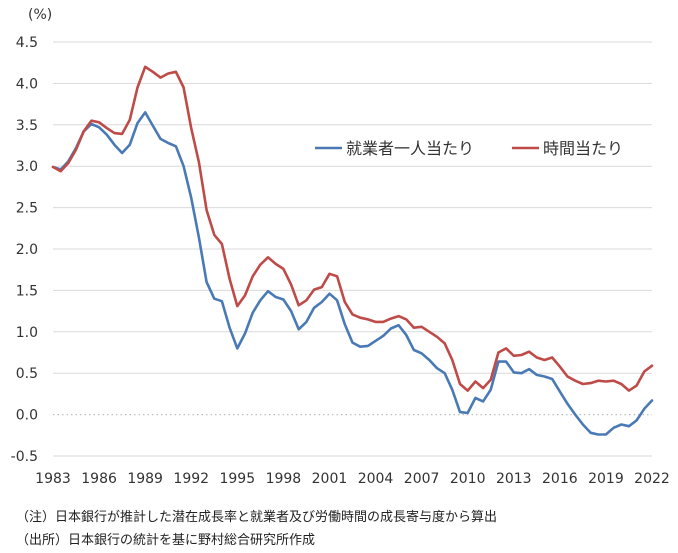  Describe the element at coordinates (166, 540) in the screenshot. I see `footnote-source: （出所）日本銀行の統計を基に野村総合研究所作成` at that location.